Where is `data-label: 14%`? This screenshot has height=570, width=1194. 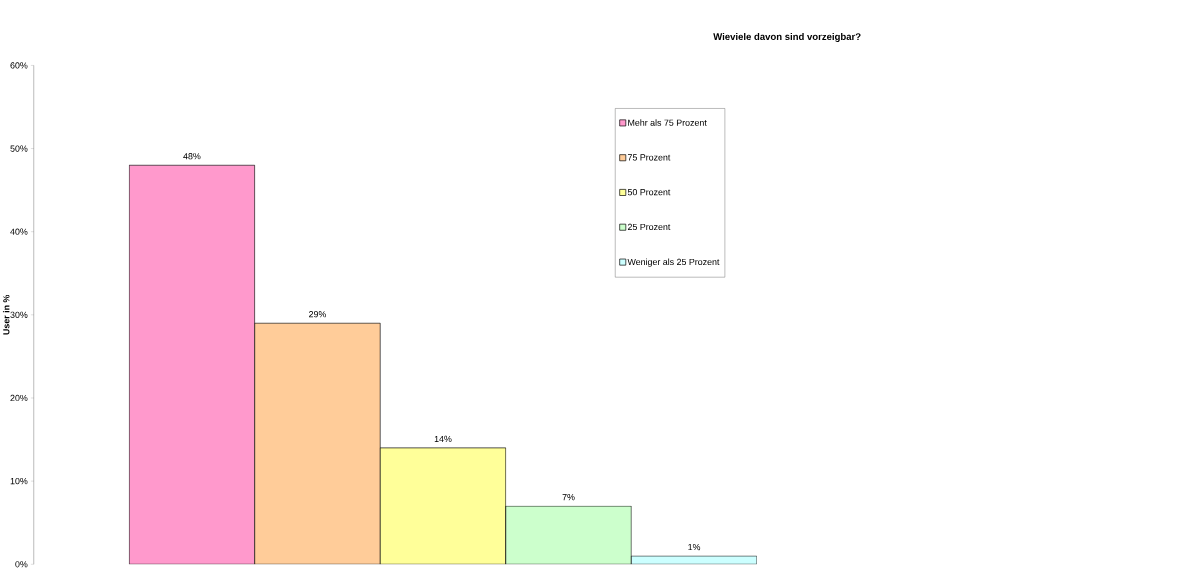 data-label: 14% is located at coordinates (443, 438).